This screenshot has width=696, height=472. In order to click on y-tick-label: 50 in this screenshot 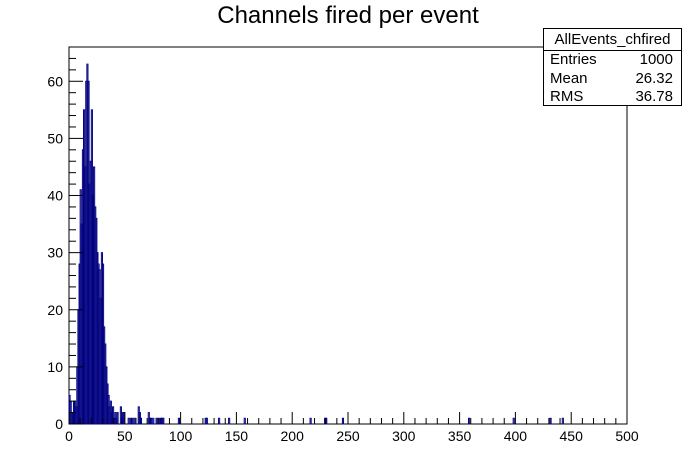, I will do `click(55, 138)`.